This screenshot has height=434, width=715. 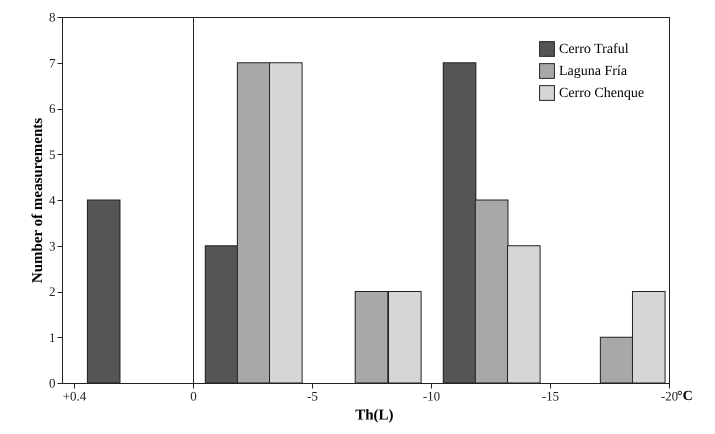 I want to click on text: °C, so click(x=685, y=397).